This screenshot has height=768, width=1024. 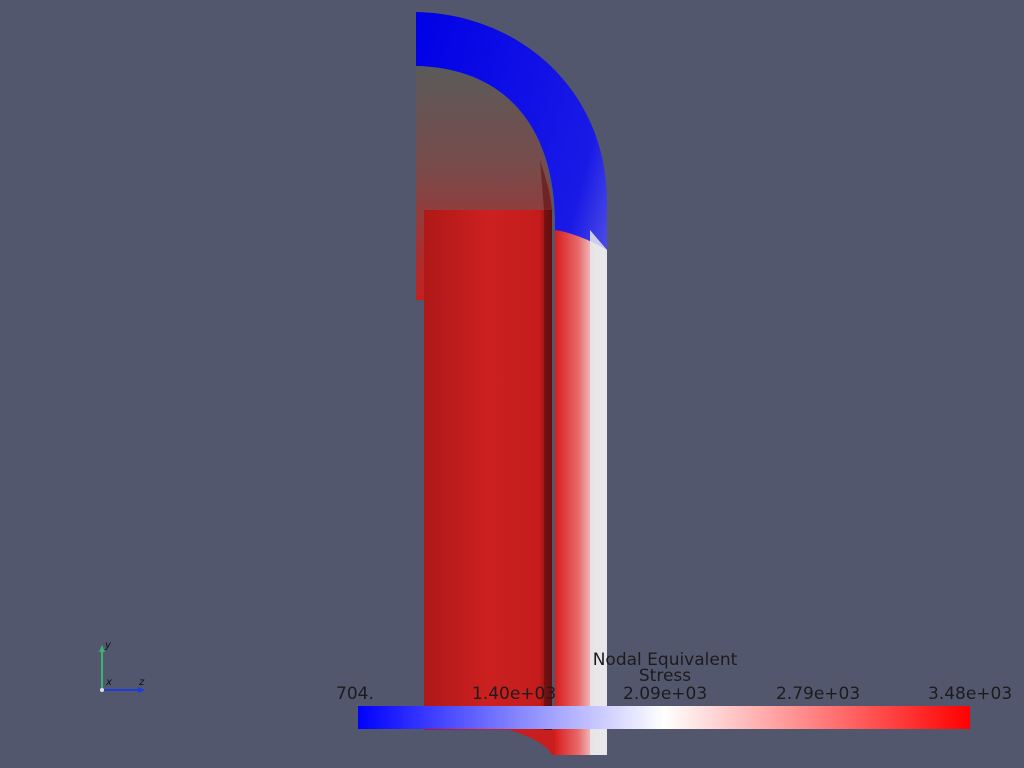 I want to click on scalar-bar-colormap, so click(x=664, y=717).